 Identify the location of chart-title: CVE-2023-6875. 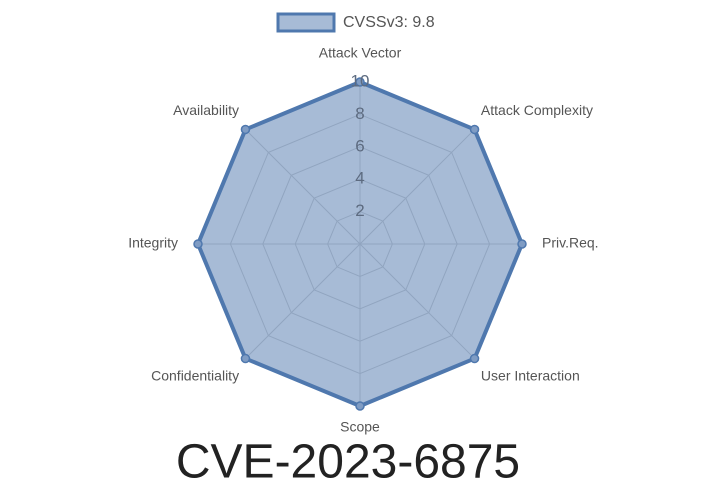
(348, 462).